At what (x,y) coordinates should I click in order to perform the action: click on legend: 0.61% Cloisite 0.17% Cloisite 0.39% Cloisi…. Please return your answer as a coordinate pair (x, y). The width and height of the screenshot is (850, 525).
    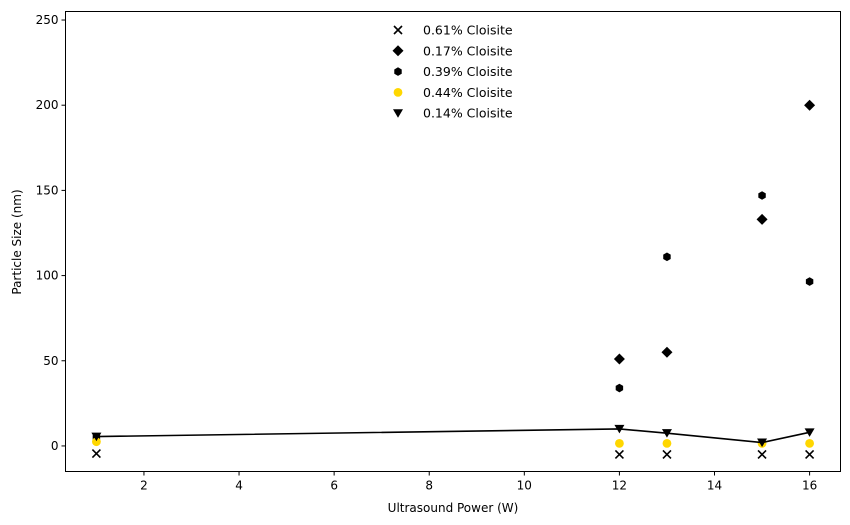
    Looking at the image, I should click on (452, 72).